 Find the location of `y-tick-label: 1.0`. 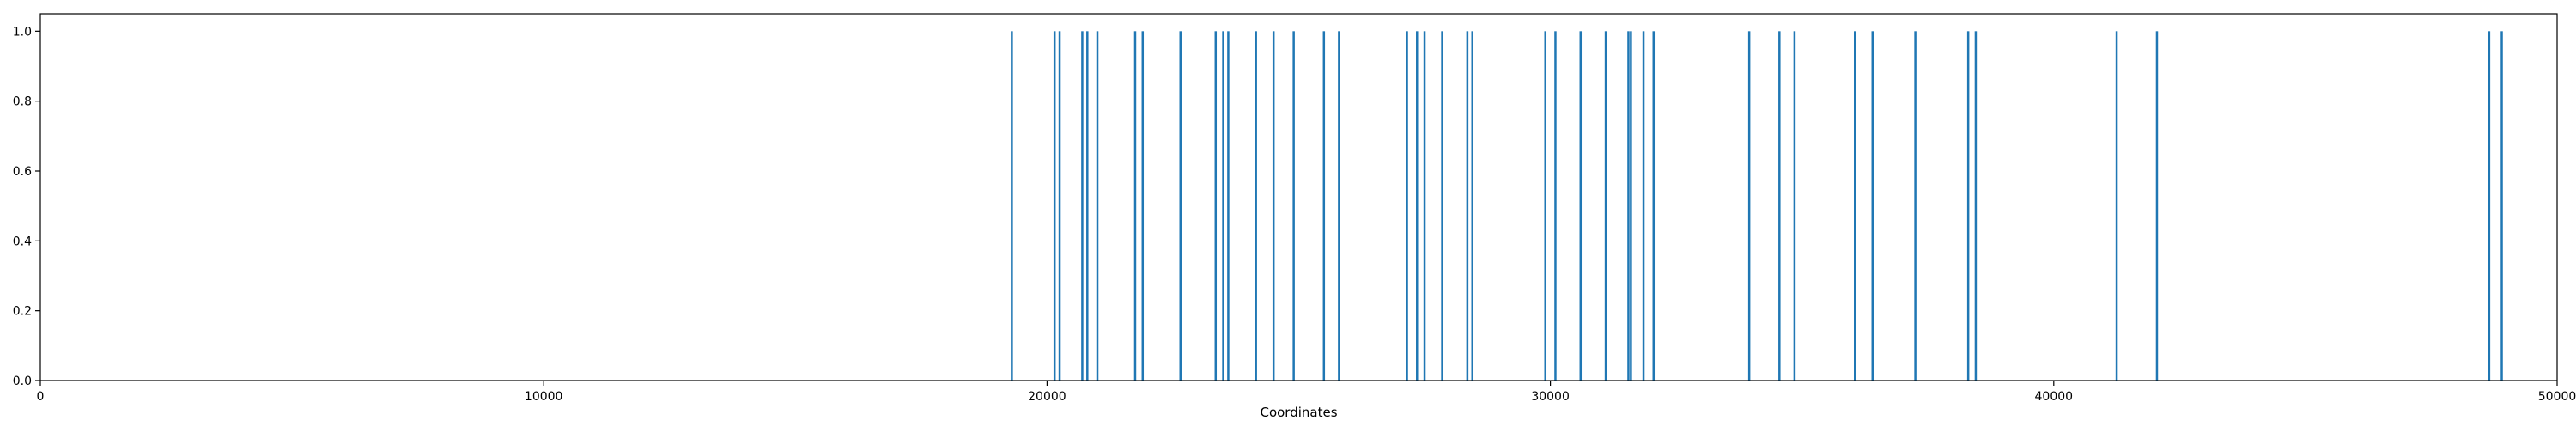

y-tick-label: 1.0 is located at coordinates (23, 32).